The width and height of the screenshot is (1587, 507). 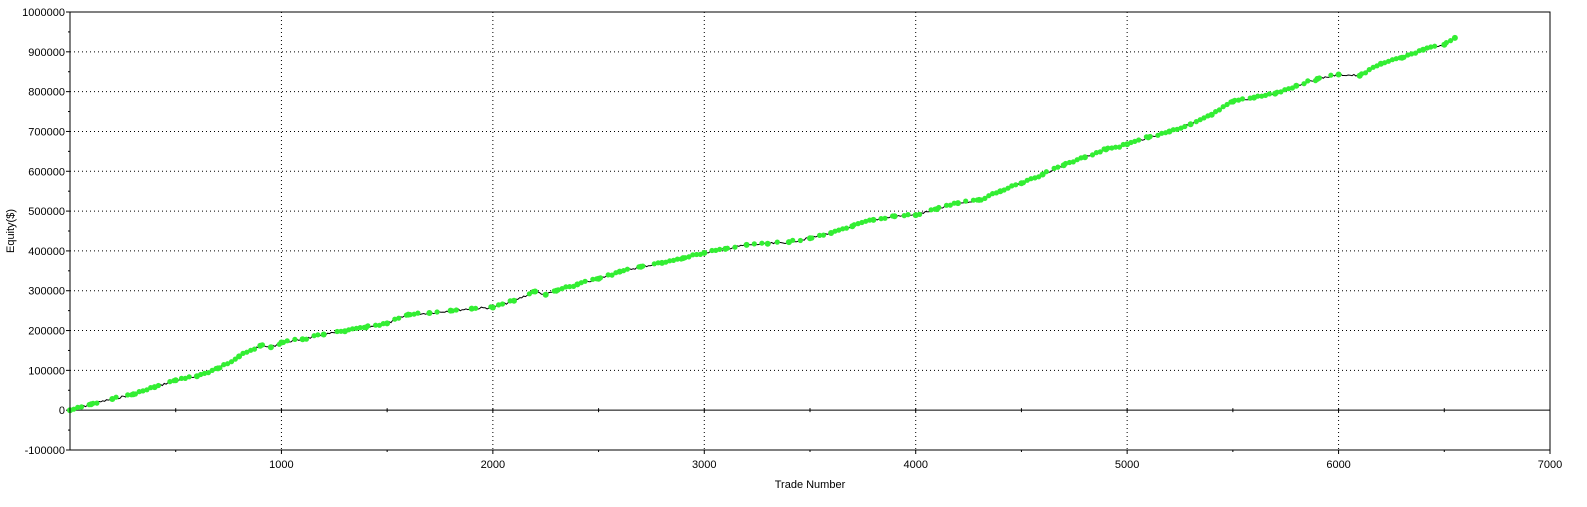 I want to click on y-tick-label: 0, so click(x=62, y=411).